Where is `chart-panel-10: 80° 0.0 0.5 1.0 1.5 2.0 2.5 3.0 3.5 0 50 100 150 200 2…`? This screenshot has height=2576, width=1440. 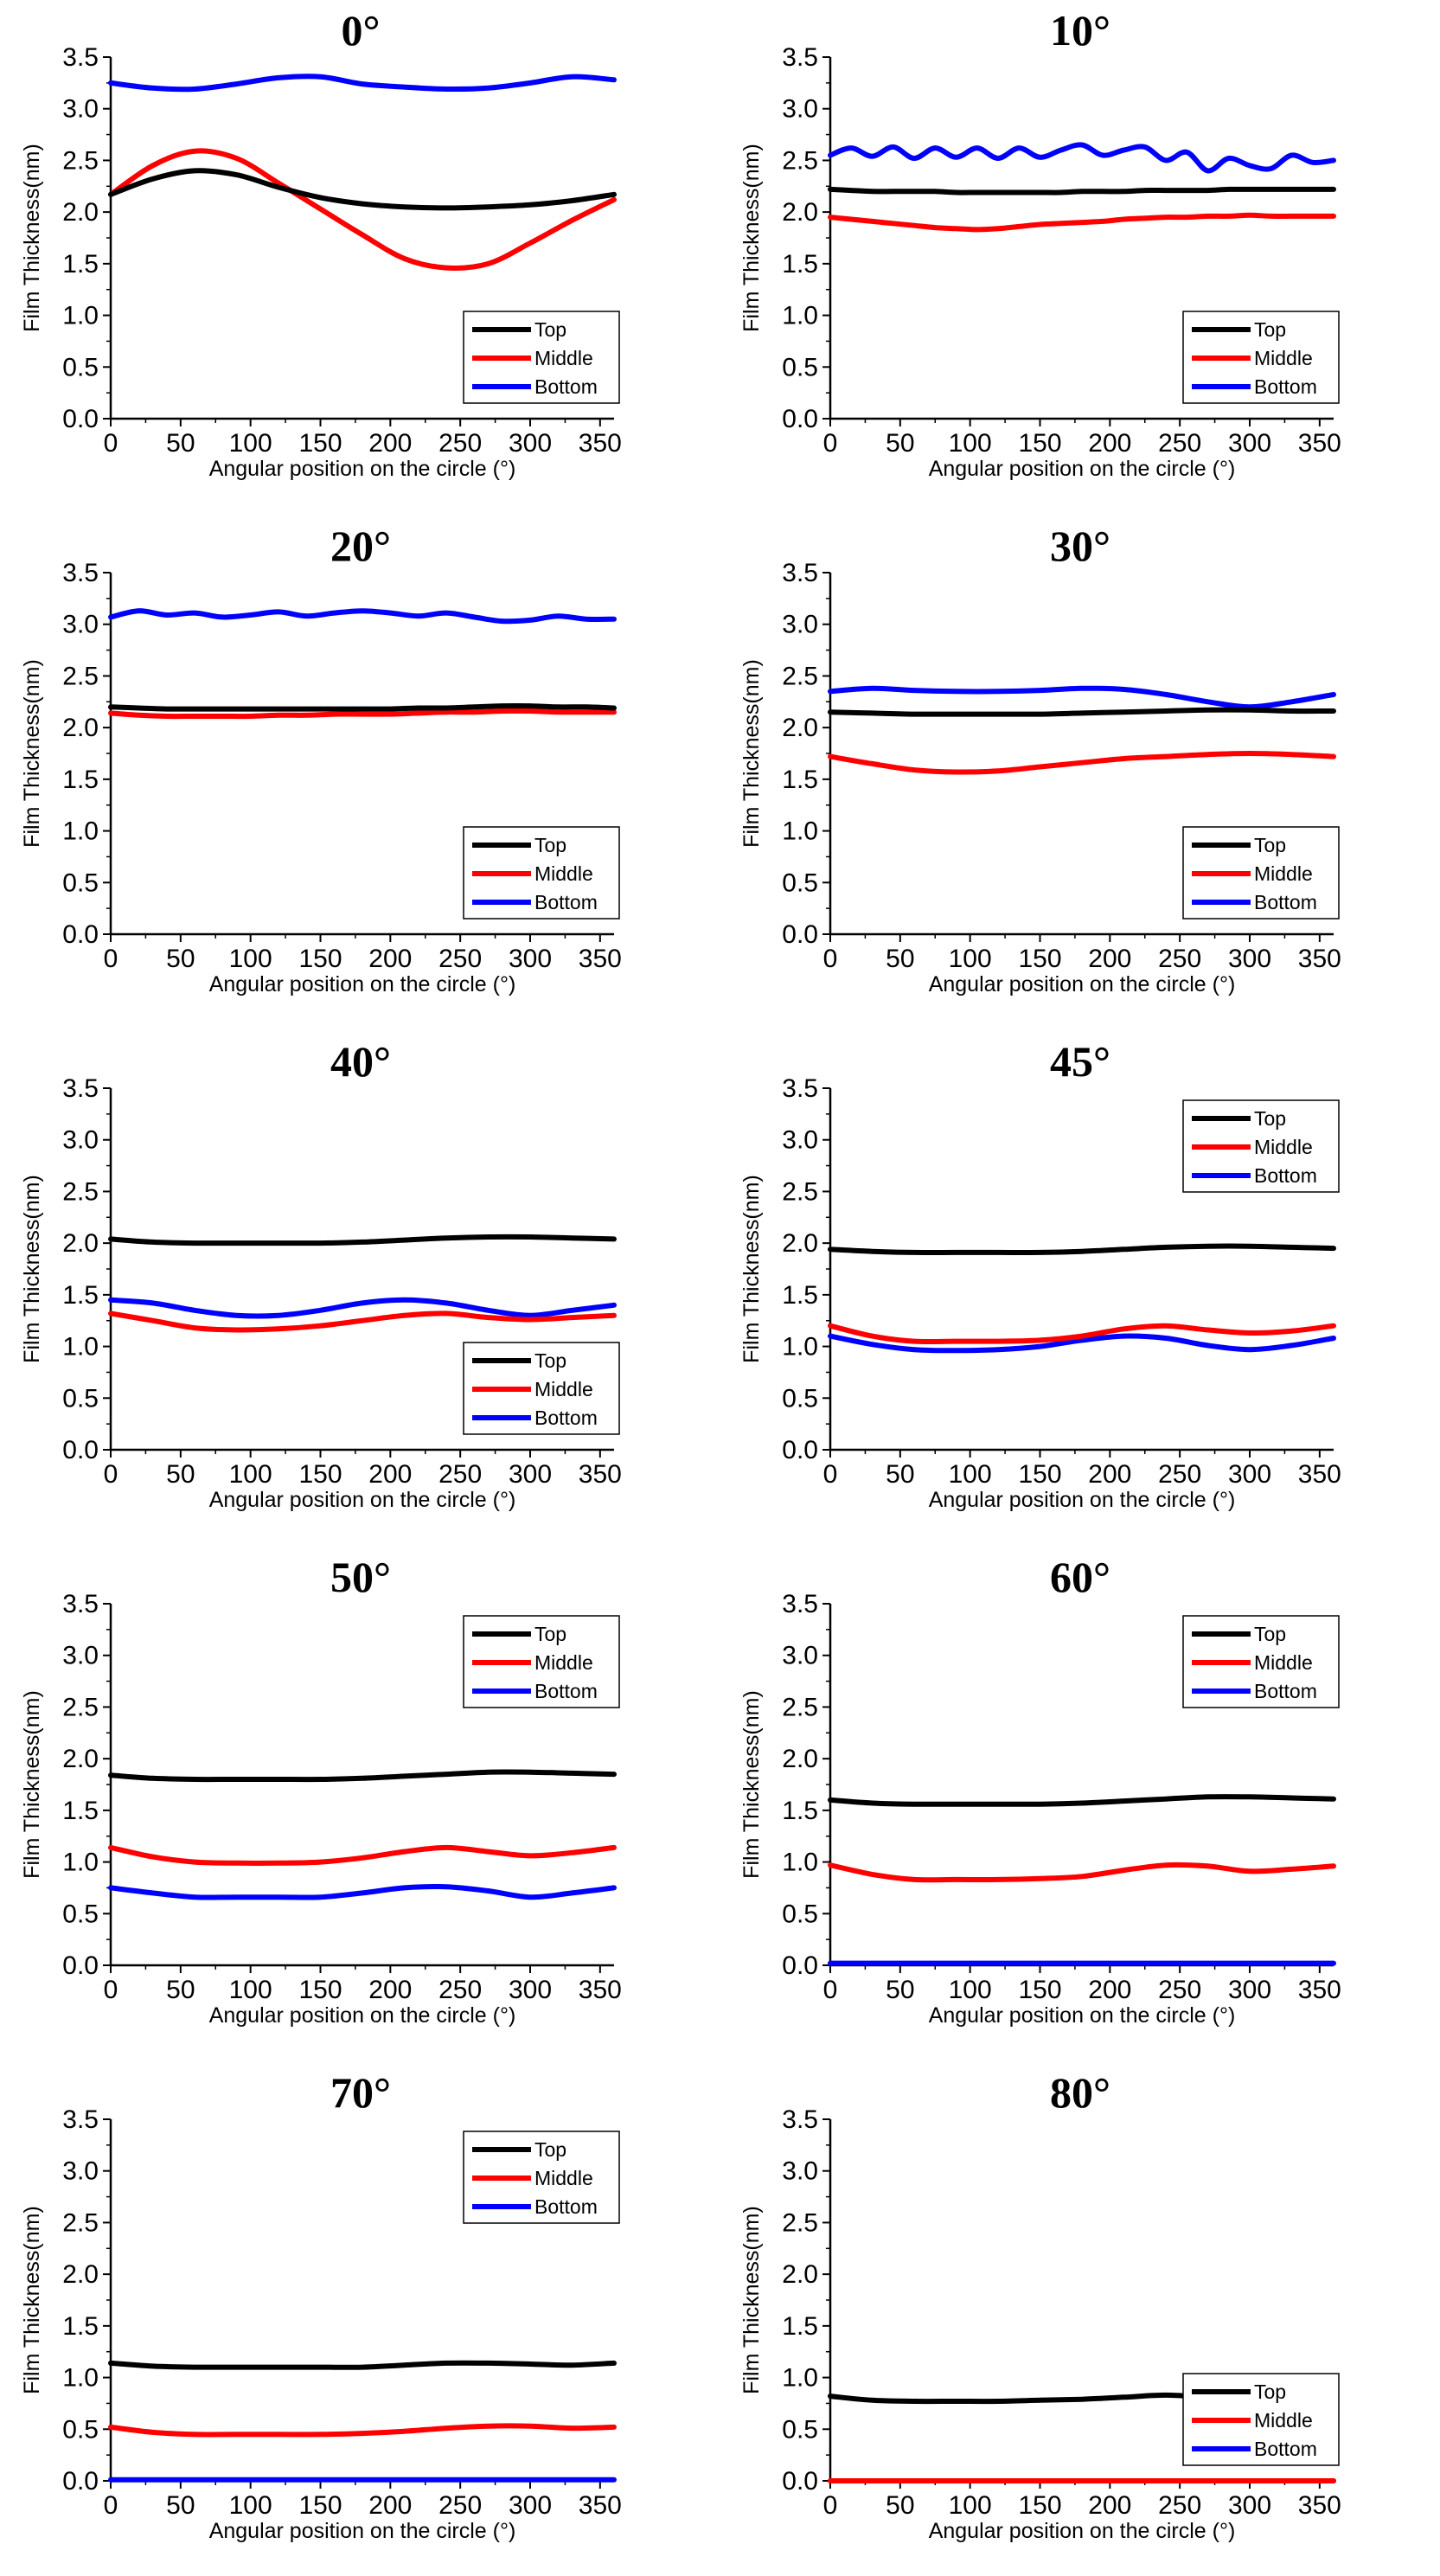 chart-panel-10: 80° 0.0 0.5 1.0 1.5 2.0 2.5 3.0 3.5 0 50 100 150 200 2… is located at coordinates (1079, 2319).